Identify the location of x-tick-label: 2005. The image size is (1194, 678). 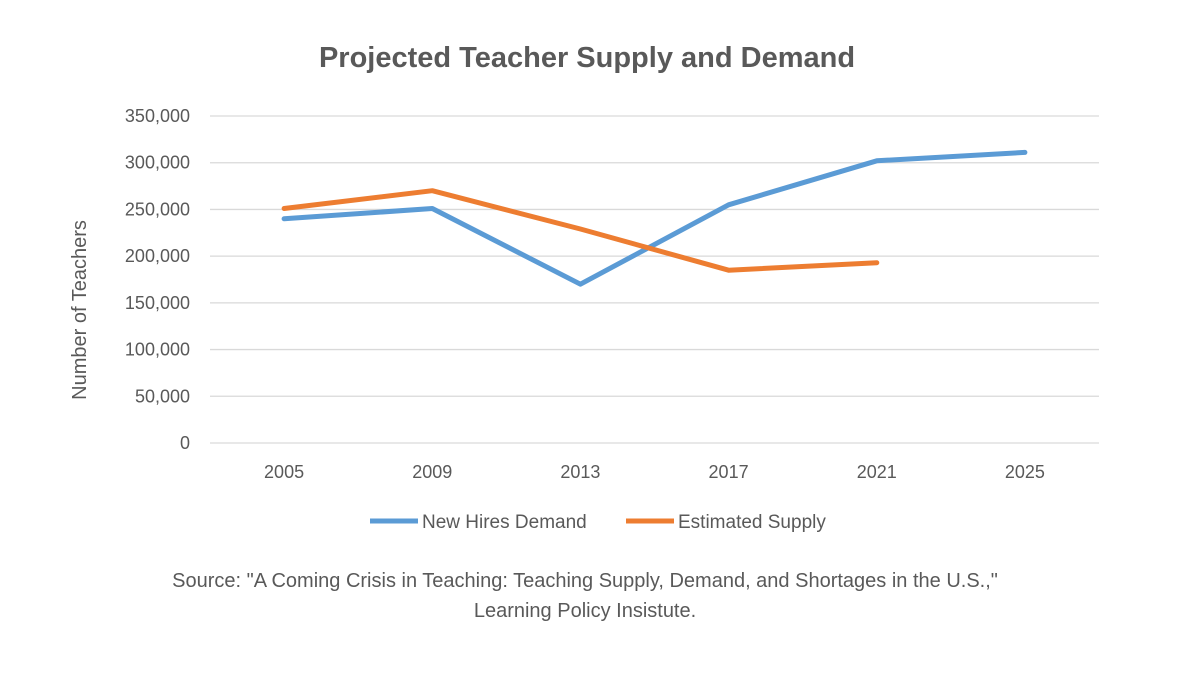
(284, 472).